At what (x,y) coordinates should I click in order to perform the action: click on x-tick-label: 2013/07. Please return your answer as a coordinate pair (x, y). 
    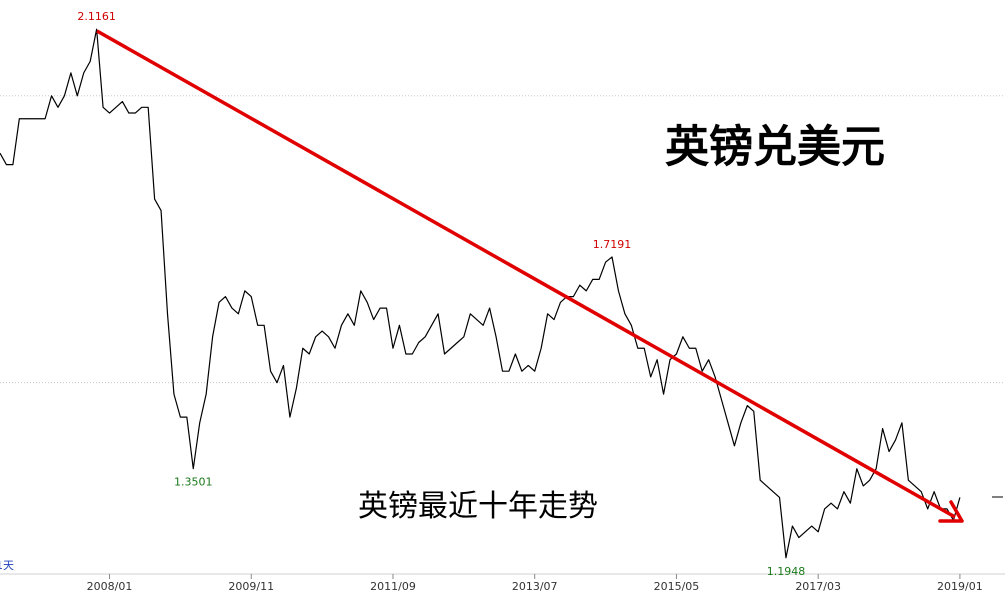
    Looking at the image, I should click on (535, 586).